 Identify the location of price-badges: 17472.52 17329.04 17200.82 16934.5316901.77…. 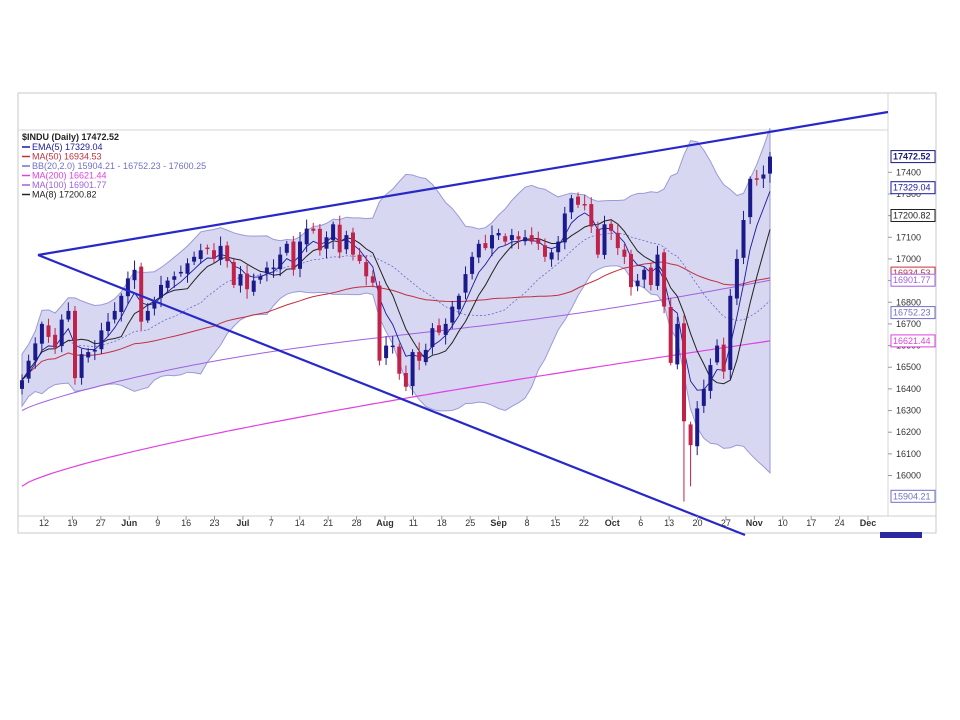
(913, 326).